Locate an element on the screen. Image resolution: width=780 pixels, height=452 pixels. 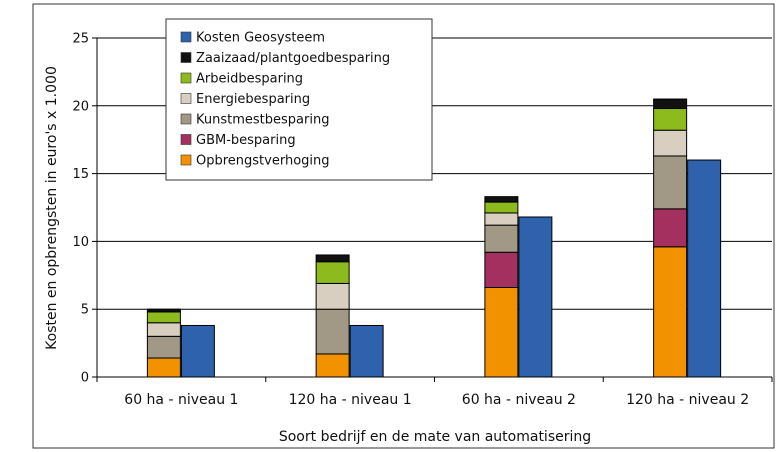
y-tick-label: 0 is located at coordinates (85, 378).